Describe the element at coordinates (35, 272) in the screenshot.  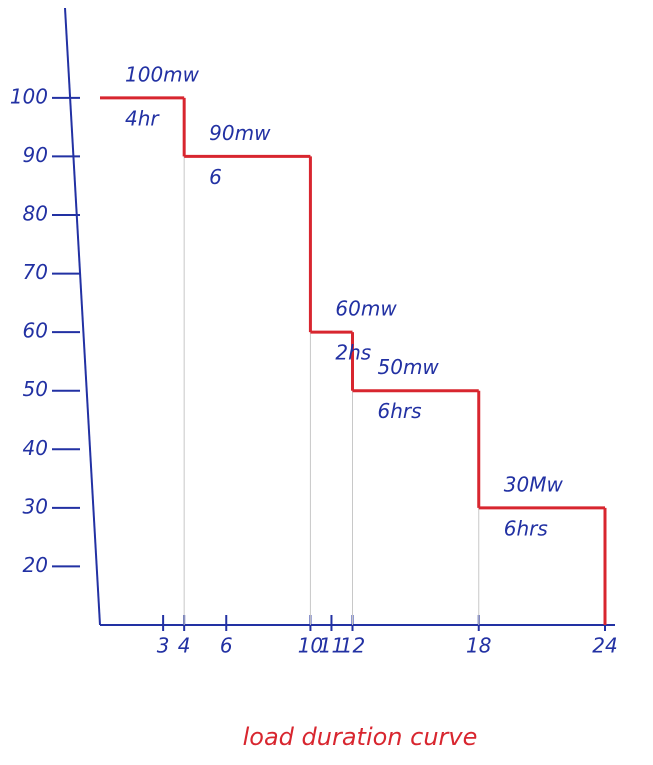
I see `y-tick-label: 70` at that location.